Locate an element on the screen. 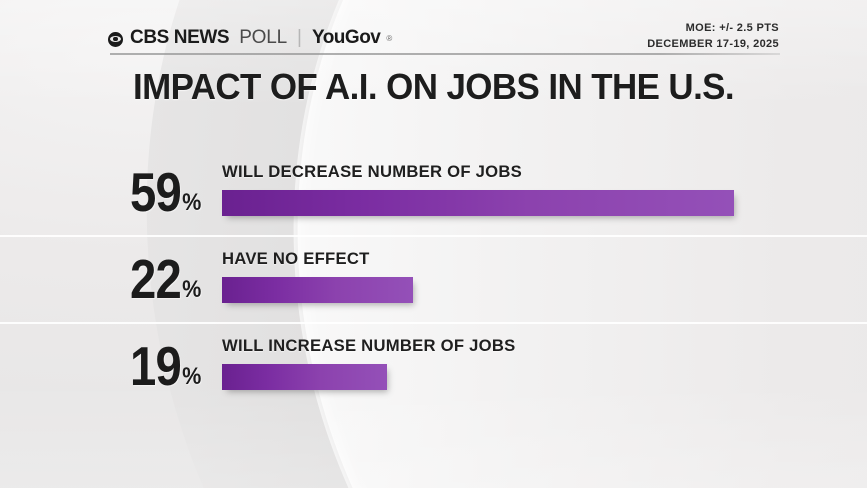 The image size is (867, 488). page-title: IMPACT OF A.I. ON JOBS IN THE U.S. is located at coordinates (433, 86).